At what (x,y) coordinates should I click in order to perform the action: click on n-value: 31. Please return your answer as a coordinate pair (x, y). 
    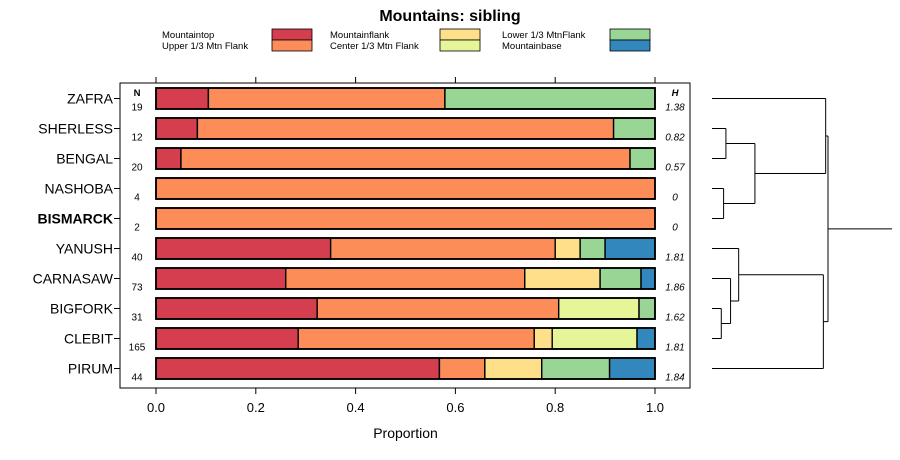
    Looking at the image, I should click on (137, 318).